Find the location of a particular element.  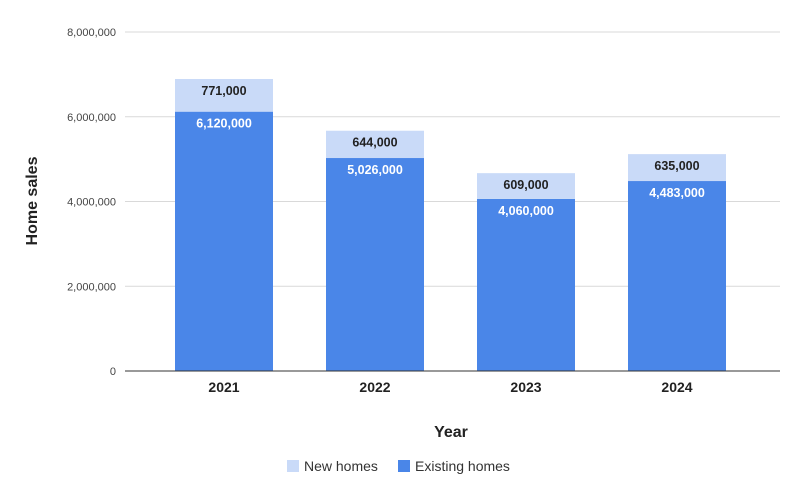

bar-new-homes-2022 is located at coordinates (375, 144).